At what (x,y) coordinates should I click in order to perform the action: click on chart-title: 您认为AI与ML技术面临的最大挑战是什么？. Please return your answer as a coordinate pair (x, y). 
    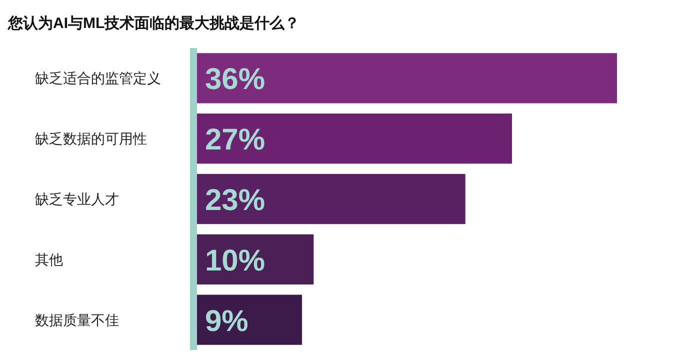
    Looking at the image, I should click on (153, 23).